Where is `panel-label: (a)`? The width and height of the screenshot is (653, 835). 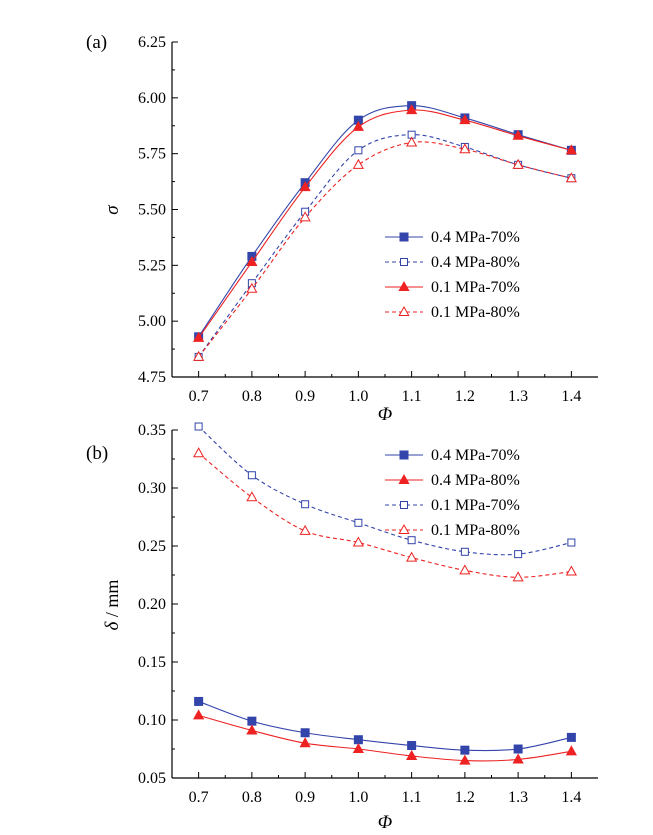
panel-label: (a) is located at coordinates (96, 42).